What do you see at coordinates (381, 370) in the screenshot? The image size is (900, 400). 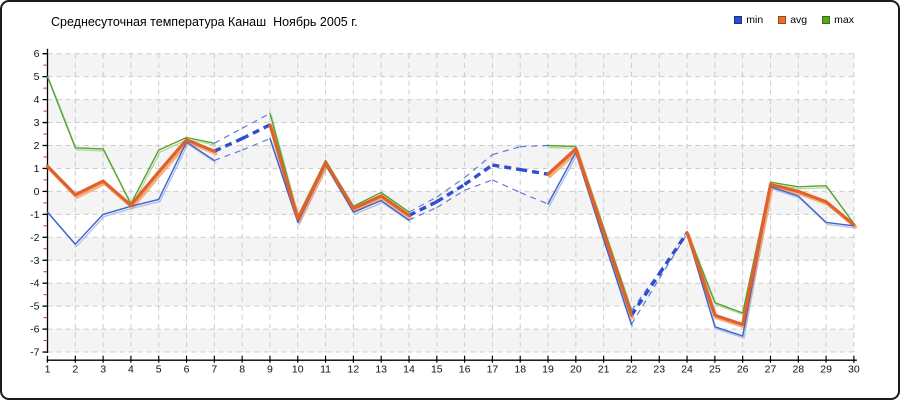 I see `svg-text: 13` at bounding box center [381, 370].